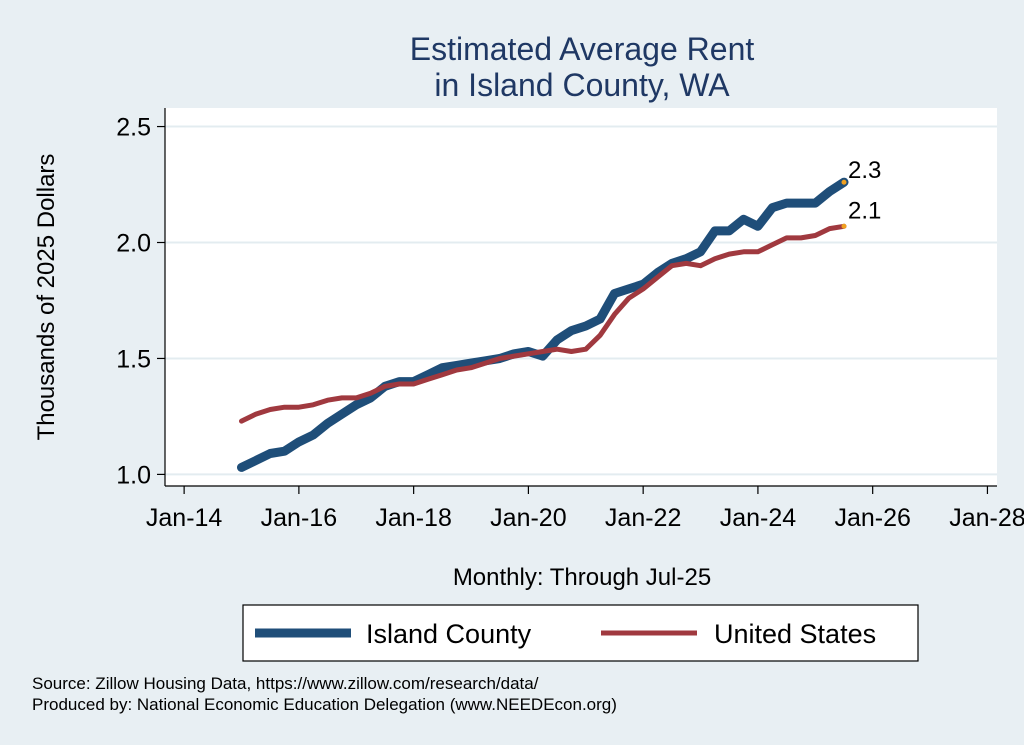 The width and height of the screenshot is (1024, 745). I want to click on y-tick-label: 2.0, so click(133, 244).